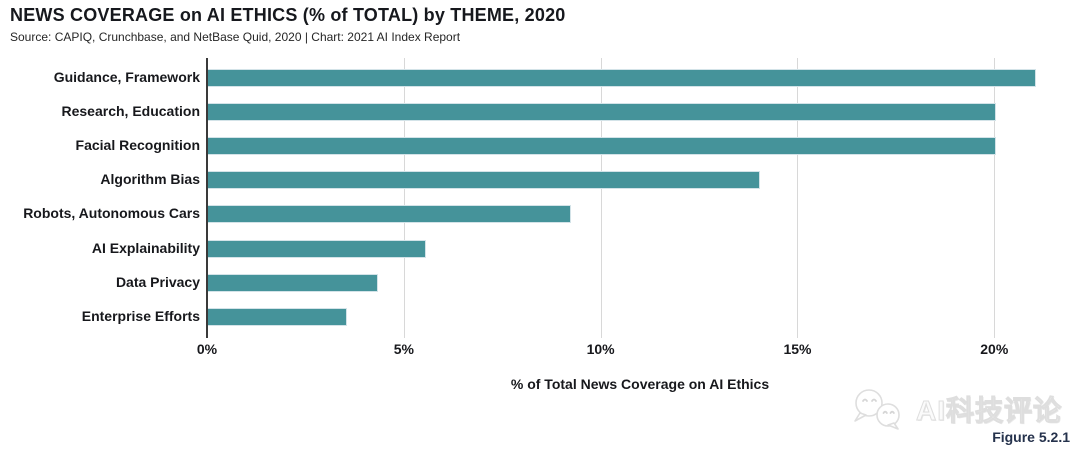  Describe the element at coordinates (131, 111) in the screenshot. I see `category-label: Research, Education` at that location.